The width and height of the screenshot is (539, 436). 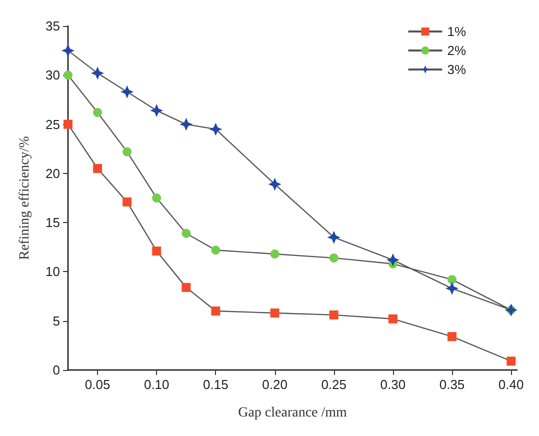 I want to click on y-tick-label: 20, so click(x=53, y=173).